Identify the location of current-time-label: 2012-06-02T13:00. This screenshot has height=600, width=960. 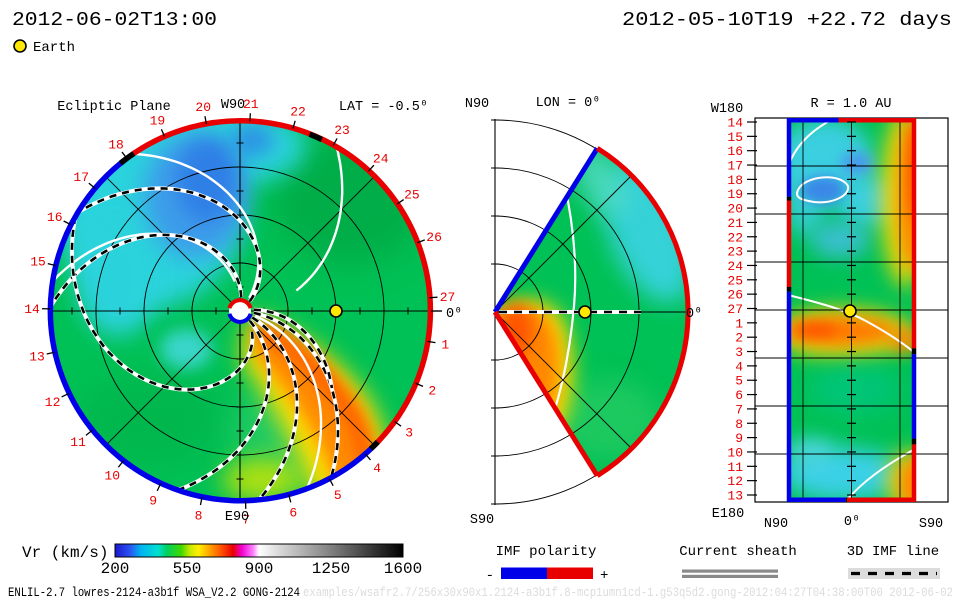
(114, 20).